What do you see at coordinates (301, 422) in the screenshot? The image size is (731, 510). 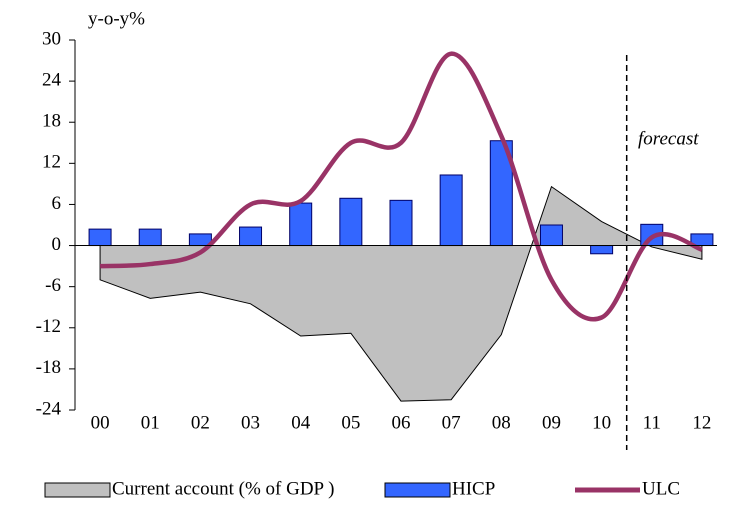 I see `x-tick-label: 04` at bounding box center [301, 422].